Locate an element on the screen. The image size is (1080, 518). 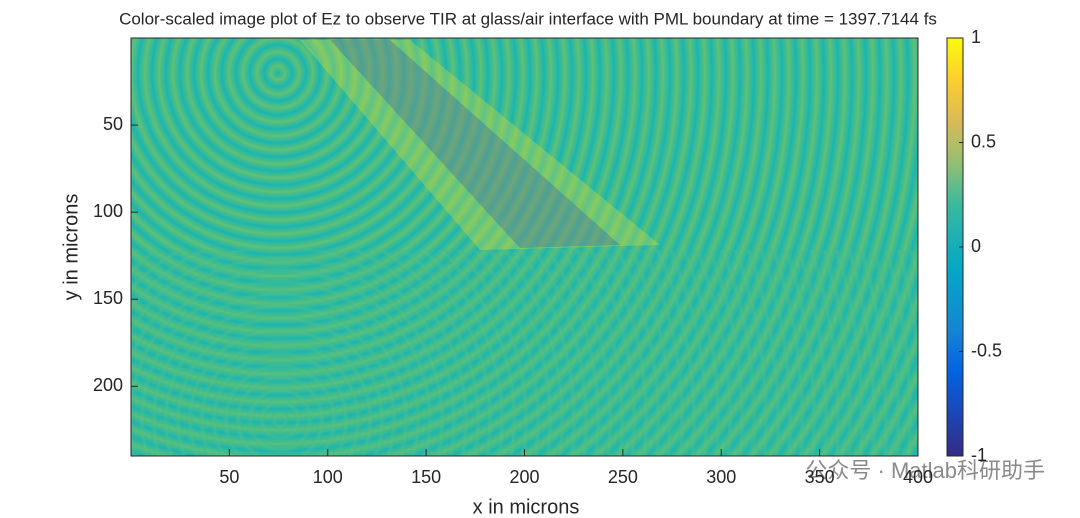
y-tick-label: 100 is located at coordinates (108, 211).